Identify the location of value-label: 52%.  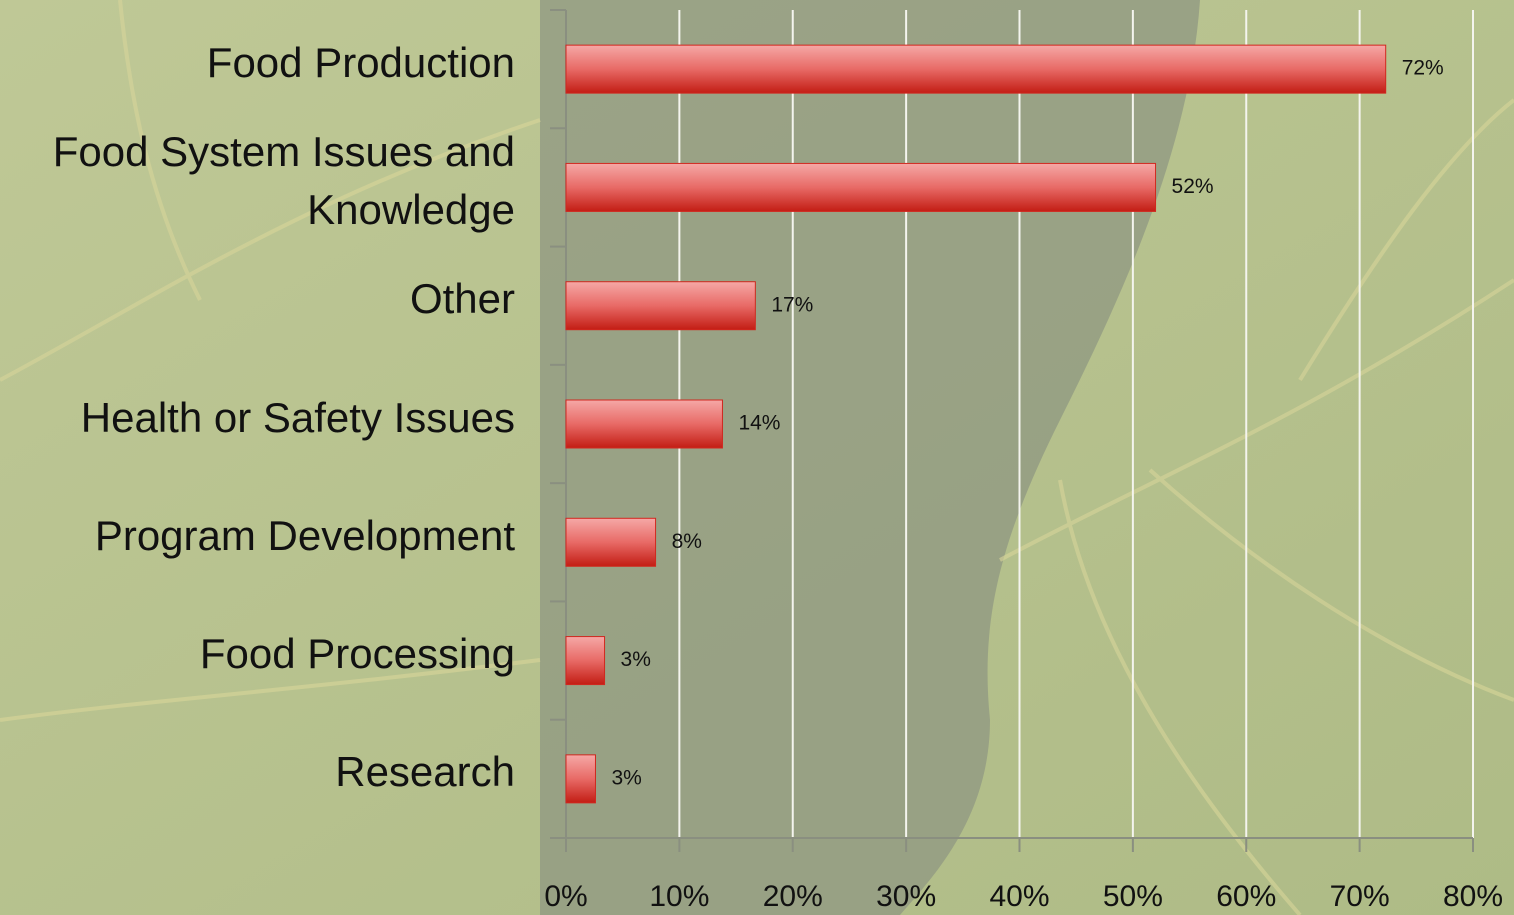
(1193, 186).